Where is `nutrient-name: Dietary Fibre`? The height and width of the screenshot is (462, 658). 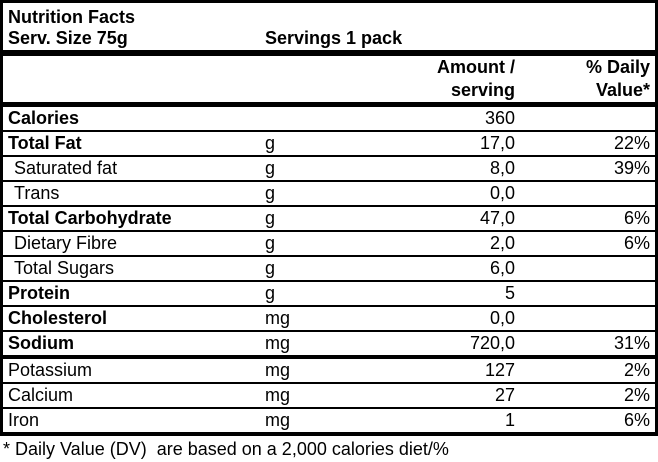
nutrient-name: Dietary Fibre is located at coordinates (66, 243).